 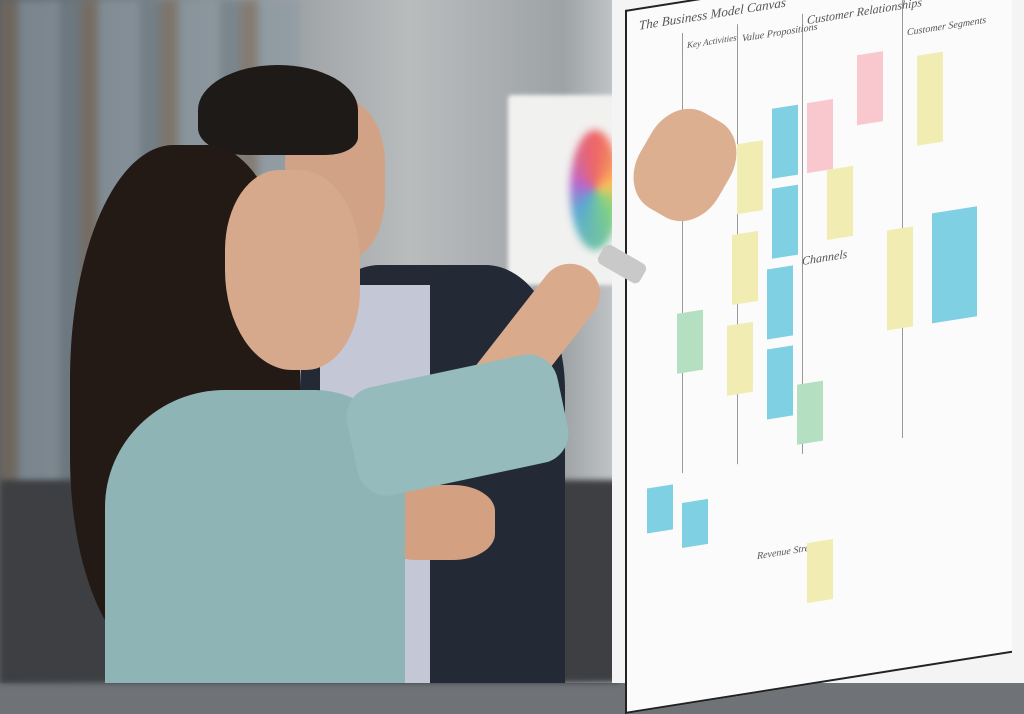 What do you see at coordinates (712, 16) in the screenshot?
I see `canvas-title: The Business Model Canvas` at bounding box center [712, 16].